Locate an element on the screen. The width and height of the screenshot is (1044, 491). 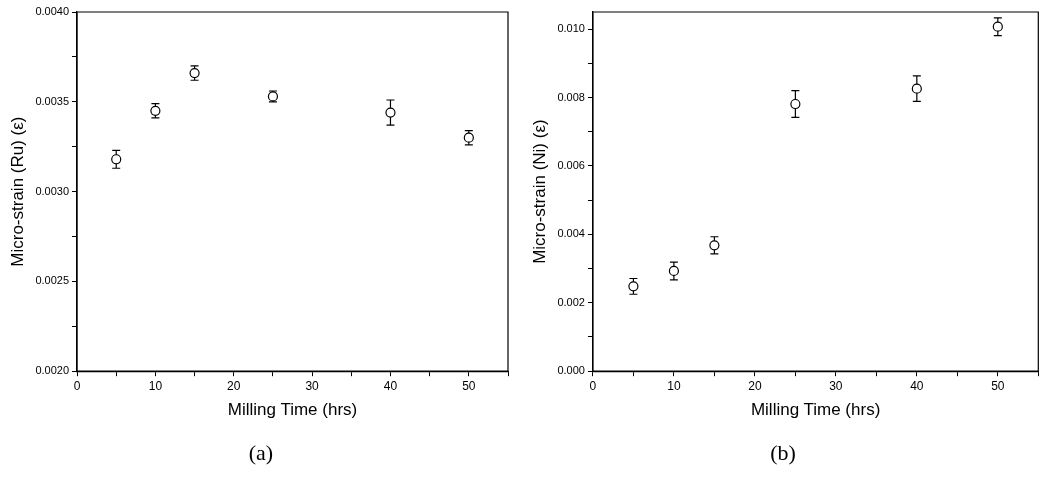
y-tick-label: 0.0040 is located at coordinates (52, 11).